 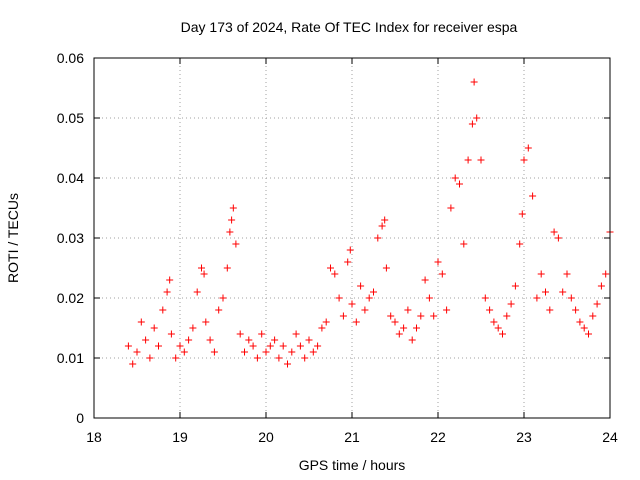 I want to click on x-axis-label: GPS time / hours, so click(x=352, y=465).